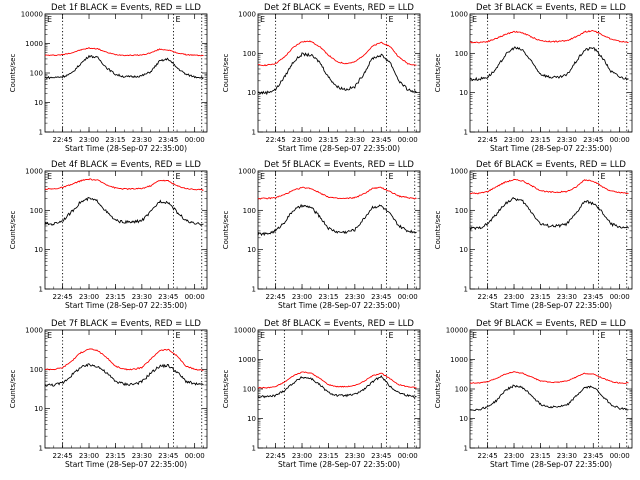  I want to click on chart-title: Det 9f BLACK = Events, RED = LLD, so click(551, 324).